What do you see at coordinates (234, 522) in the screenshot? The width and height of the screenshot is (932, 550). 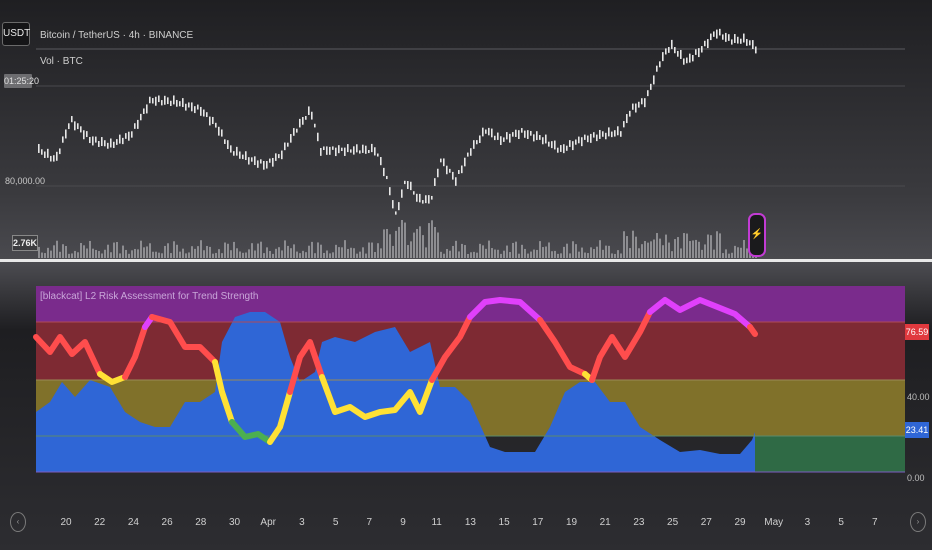 I see `time-tick: 30` at bounding box center [234, 522].